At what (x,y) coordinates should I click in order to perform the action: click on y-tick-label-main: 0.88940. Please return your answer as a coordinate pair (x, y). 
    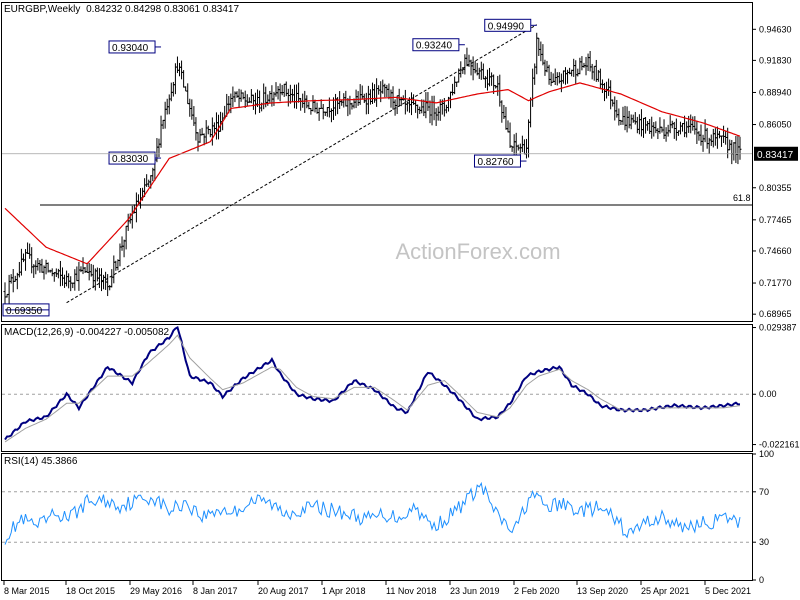
    Looking at the image, I should click on (775, 92).